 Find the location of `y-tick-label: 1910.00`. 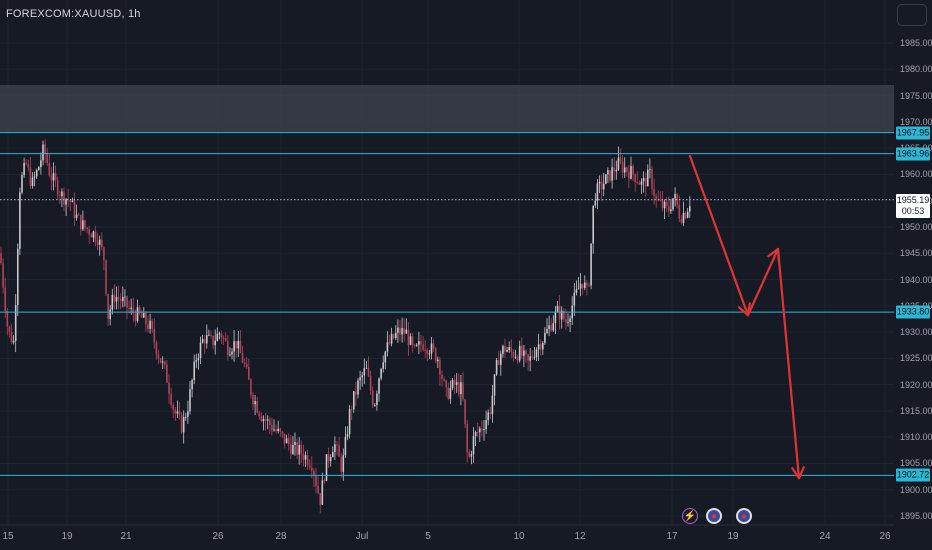

y-tick-label: 1910.00 is located at coordinates (916, 437).